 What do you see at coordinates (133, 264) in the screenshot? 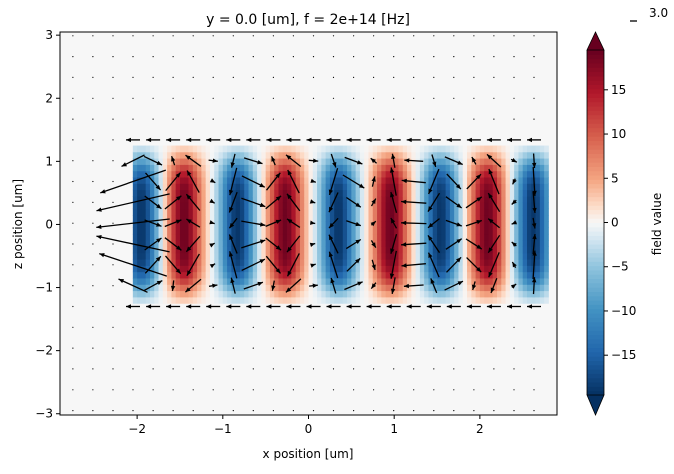
I see `quiver-arrow-shaft` at bounding box center [133, 264].